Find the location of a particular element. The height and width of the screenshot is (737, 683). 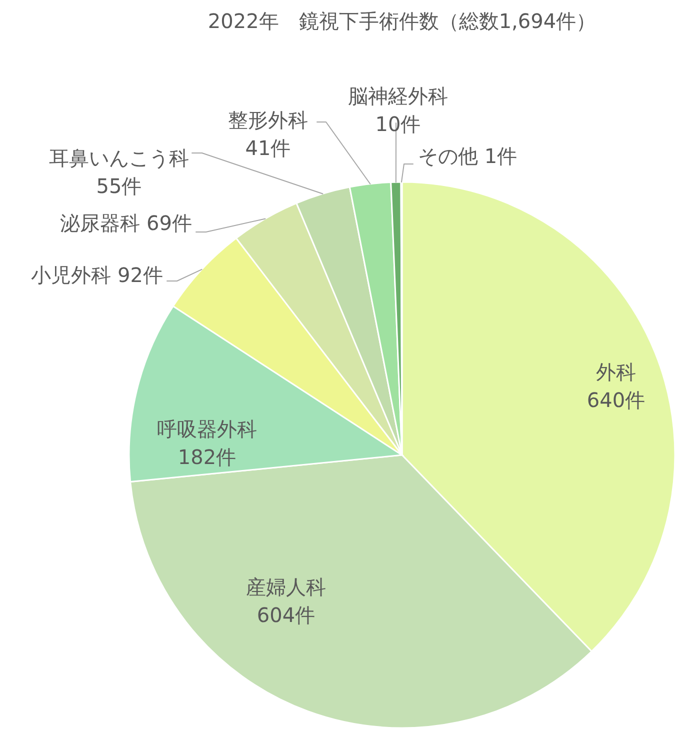

data-label: 182件 is located at coordinates (207, 457).